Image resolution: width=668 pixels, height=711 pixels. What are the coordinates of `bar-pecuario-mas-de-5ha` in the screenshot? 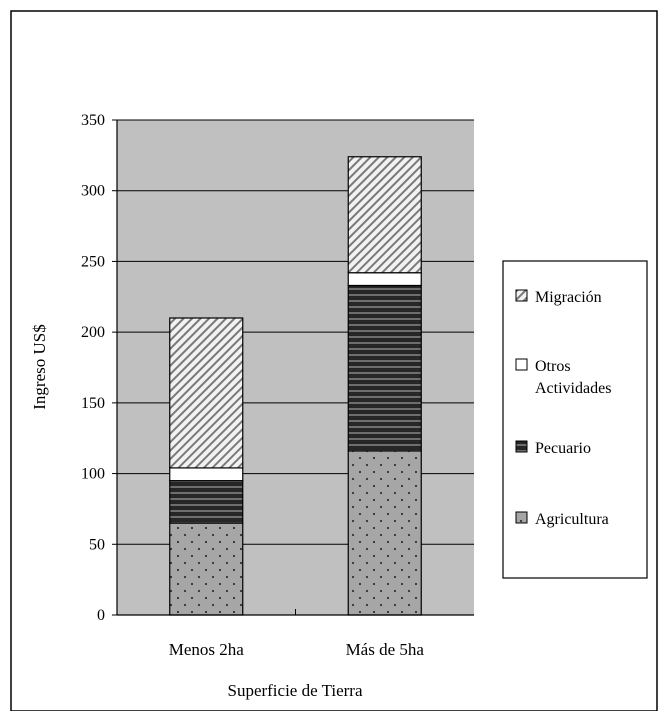 It's located at (384, 368).